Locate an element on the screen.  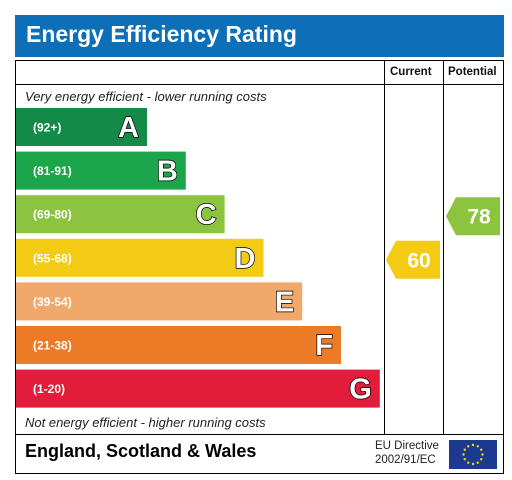
band-a is located at coordinates (81, 127).